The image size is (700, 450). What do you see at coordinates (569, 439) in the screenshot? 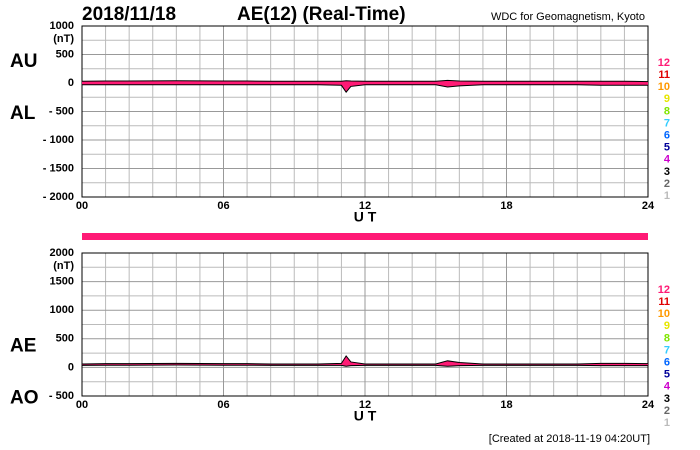
I see `created-note: [Created at 2018-11-19 04:20UT]` at bounding box center [569, 439].